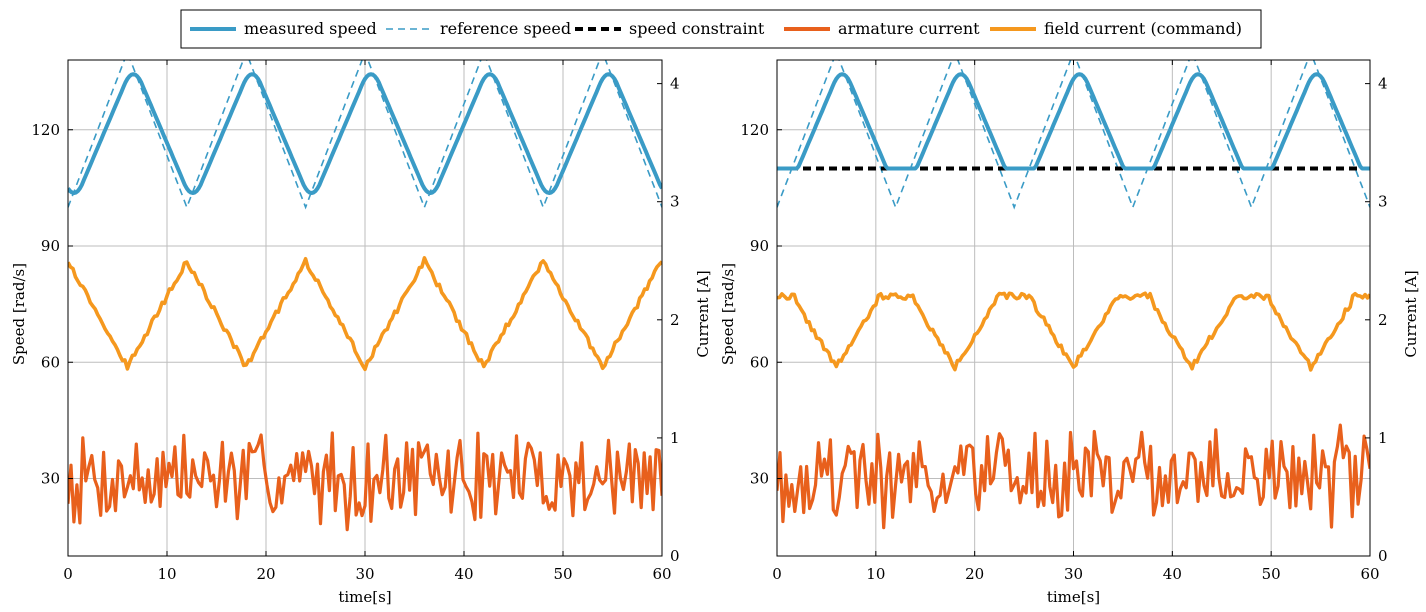 This screenshot has width=1426, height=612. What do you see at coordinates (909, 28) in the screenshot?
I see `legend-label-3: armature current` at bounding box center [909, 28].